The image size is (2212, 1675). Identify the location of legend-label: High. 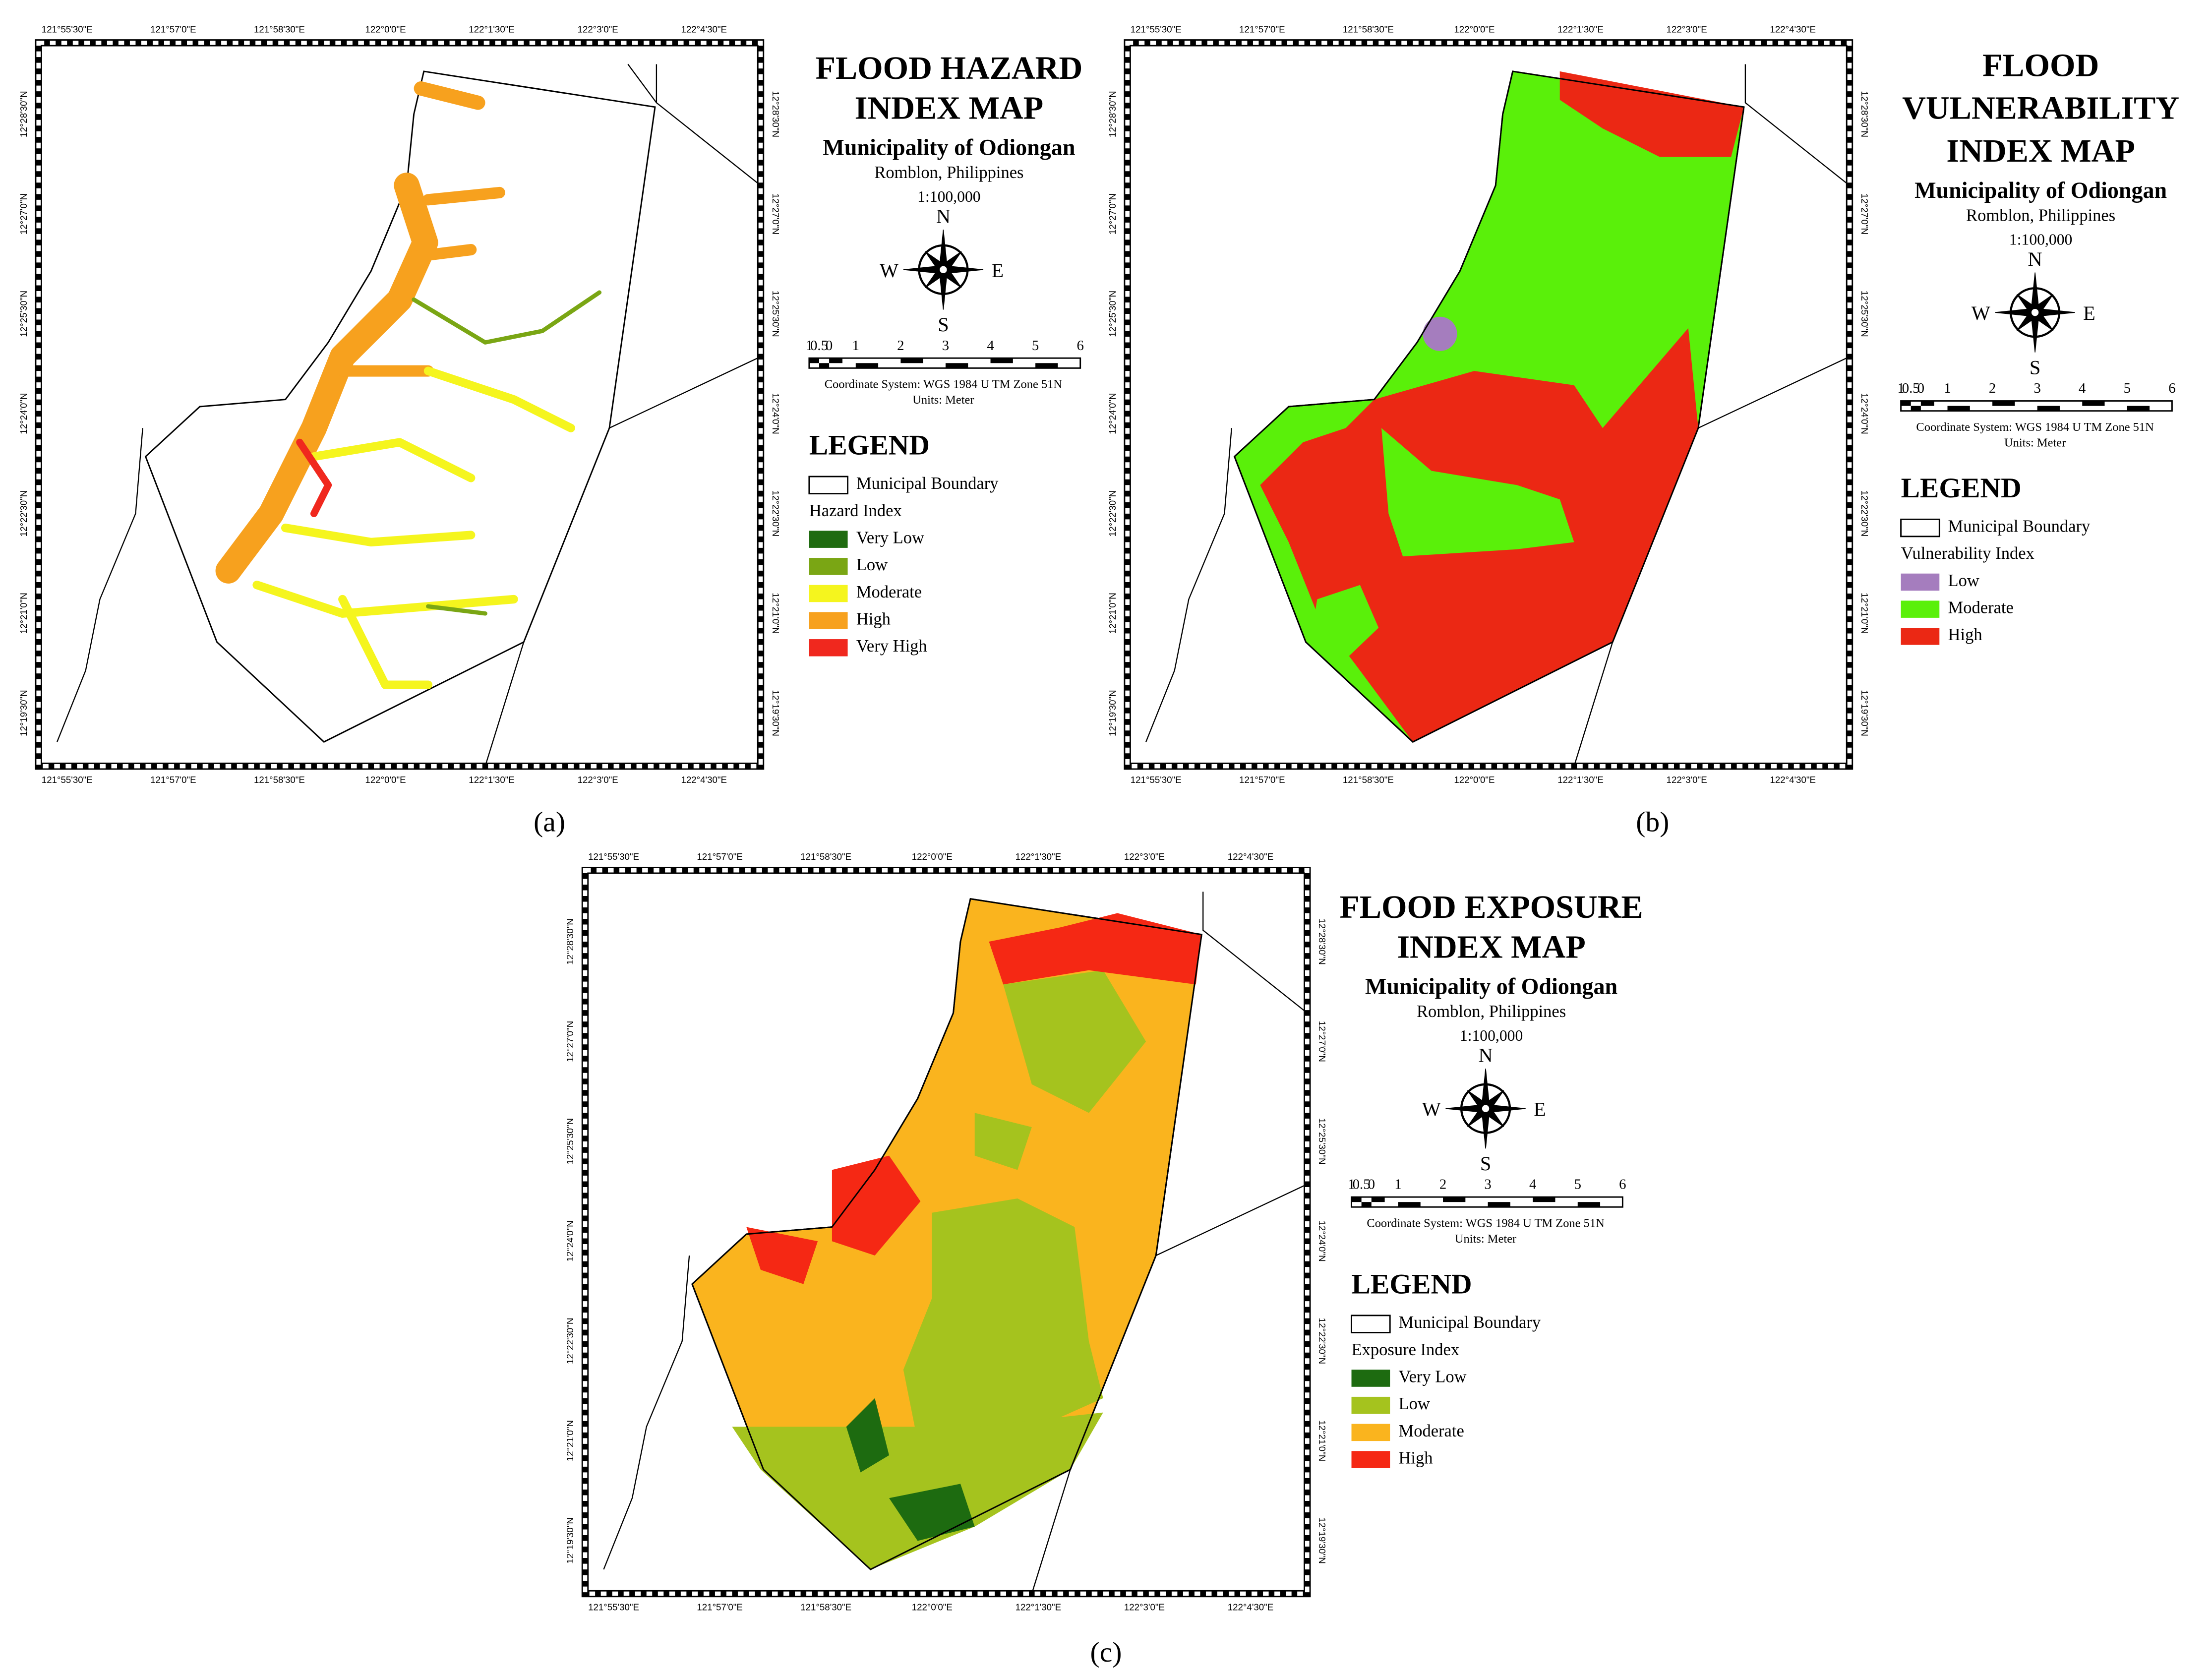
(874, 619).